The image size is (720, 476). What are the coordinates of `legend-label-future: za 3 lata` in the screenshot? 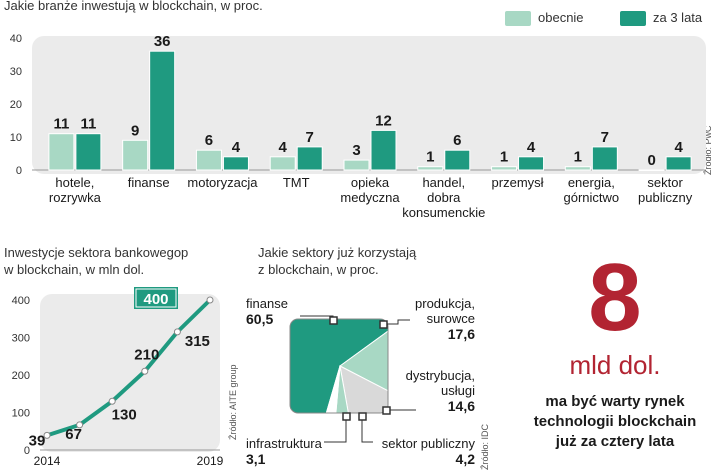 It's located at (678, 17).